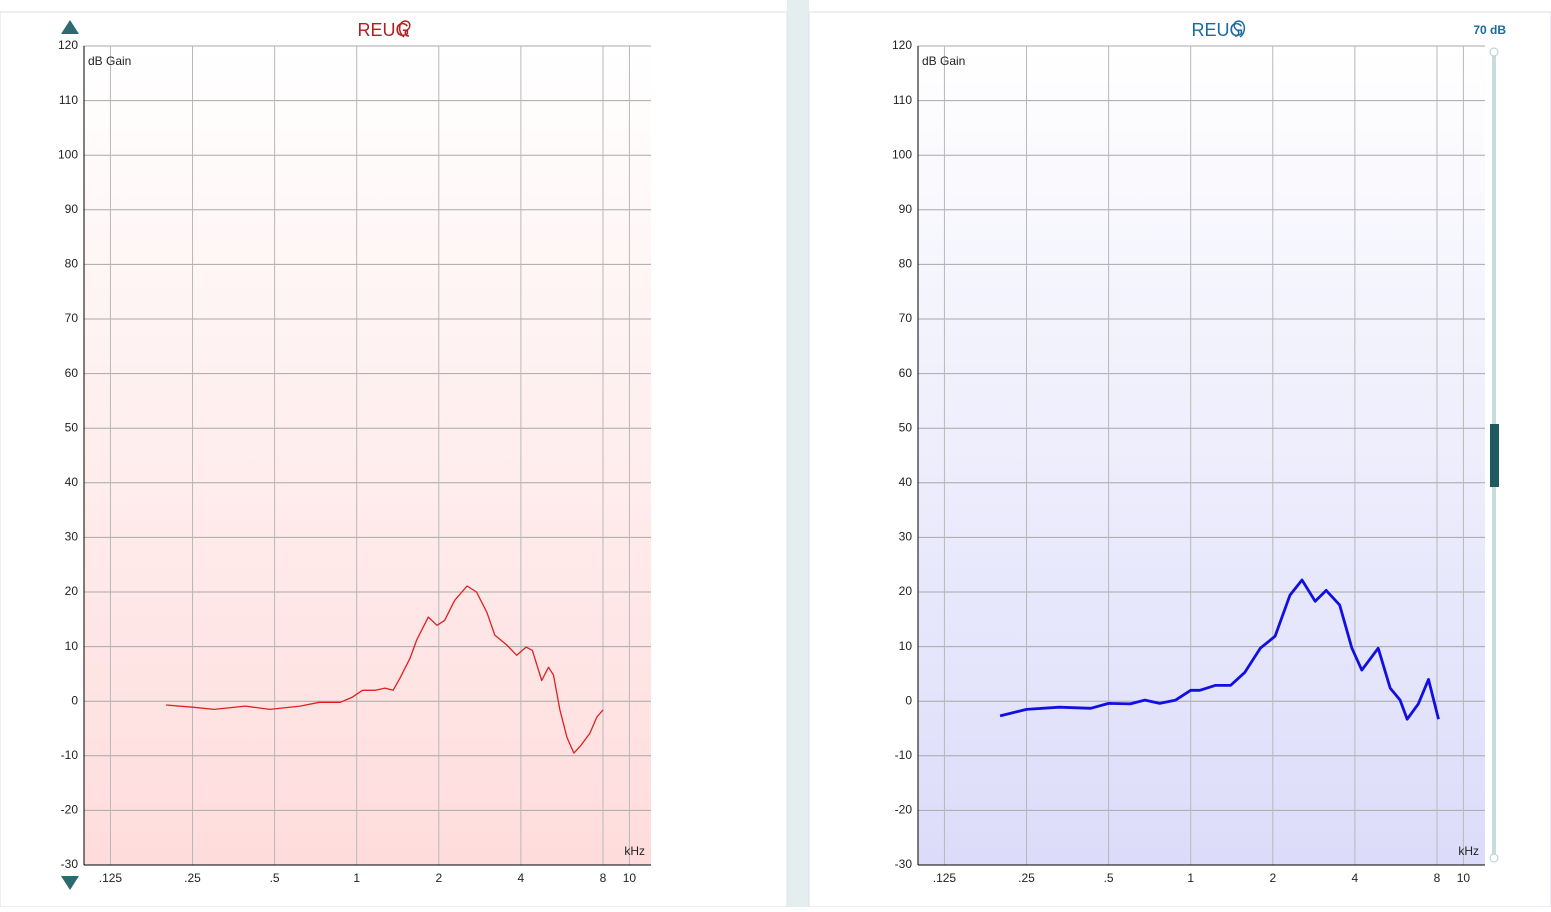 The width and height of the screenshot is (1551, 912). Describe the element at coordinates (1489, 30) in the screenshot. I see `level-label: 70 dB` at that location.